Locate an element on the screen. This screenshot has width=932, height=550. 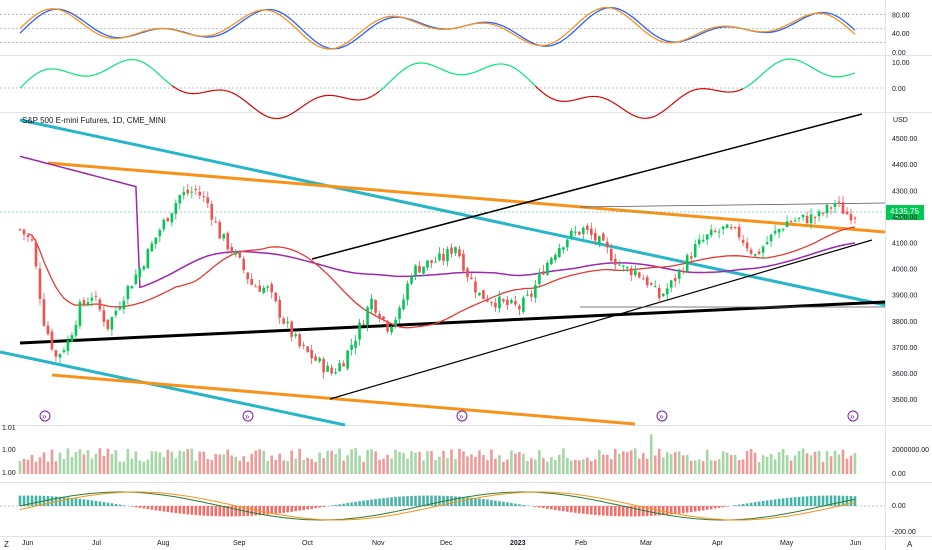
event-marker-glyph: » is located at coordinates (44, 416).